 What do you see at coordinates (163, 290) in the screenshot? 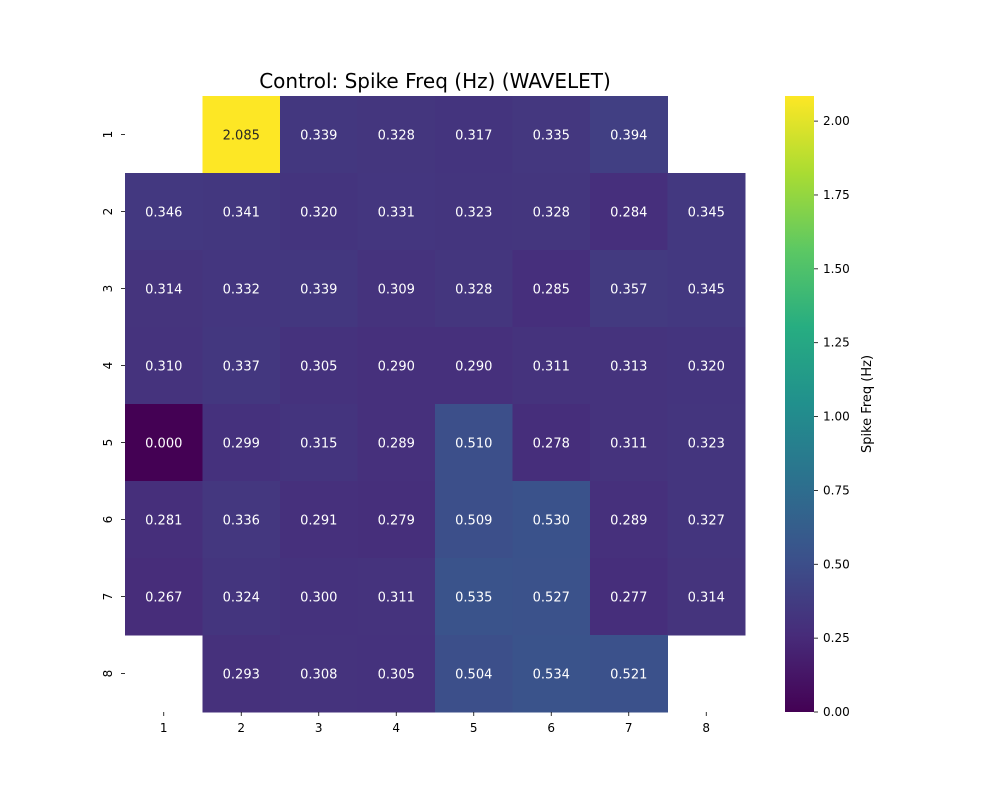
I see `cell-value-r3-c1: 0.314` at bounding box center [163, 290].